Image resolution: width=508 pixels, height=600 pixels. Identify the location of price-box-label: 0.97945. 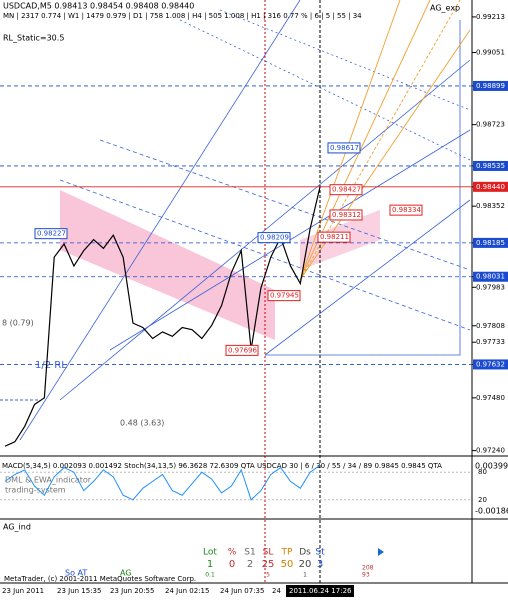
(284, 296).